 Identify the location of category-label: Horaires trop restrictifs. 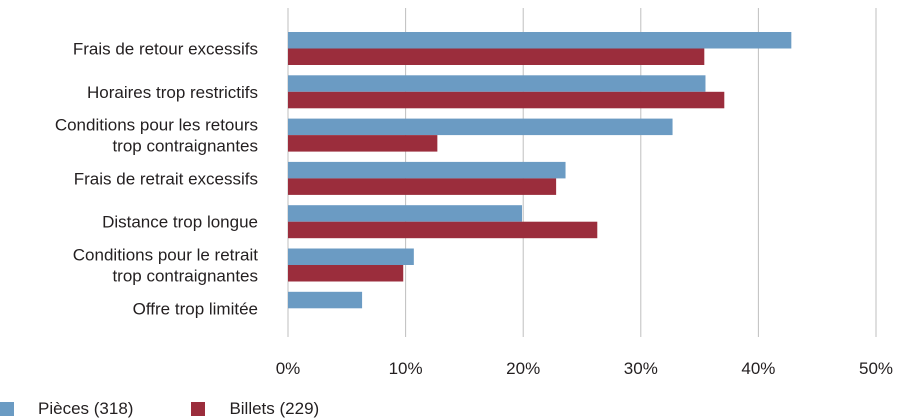
(172, 92).